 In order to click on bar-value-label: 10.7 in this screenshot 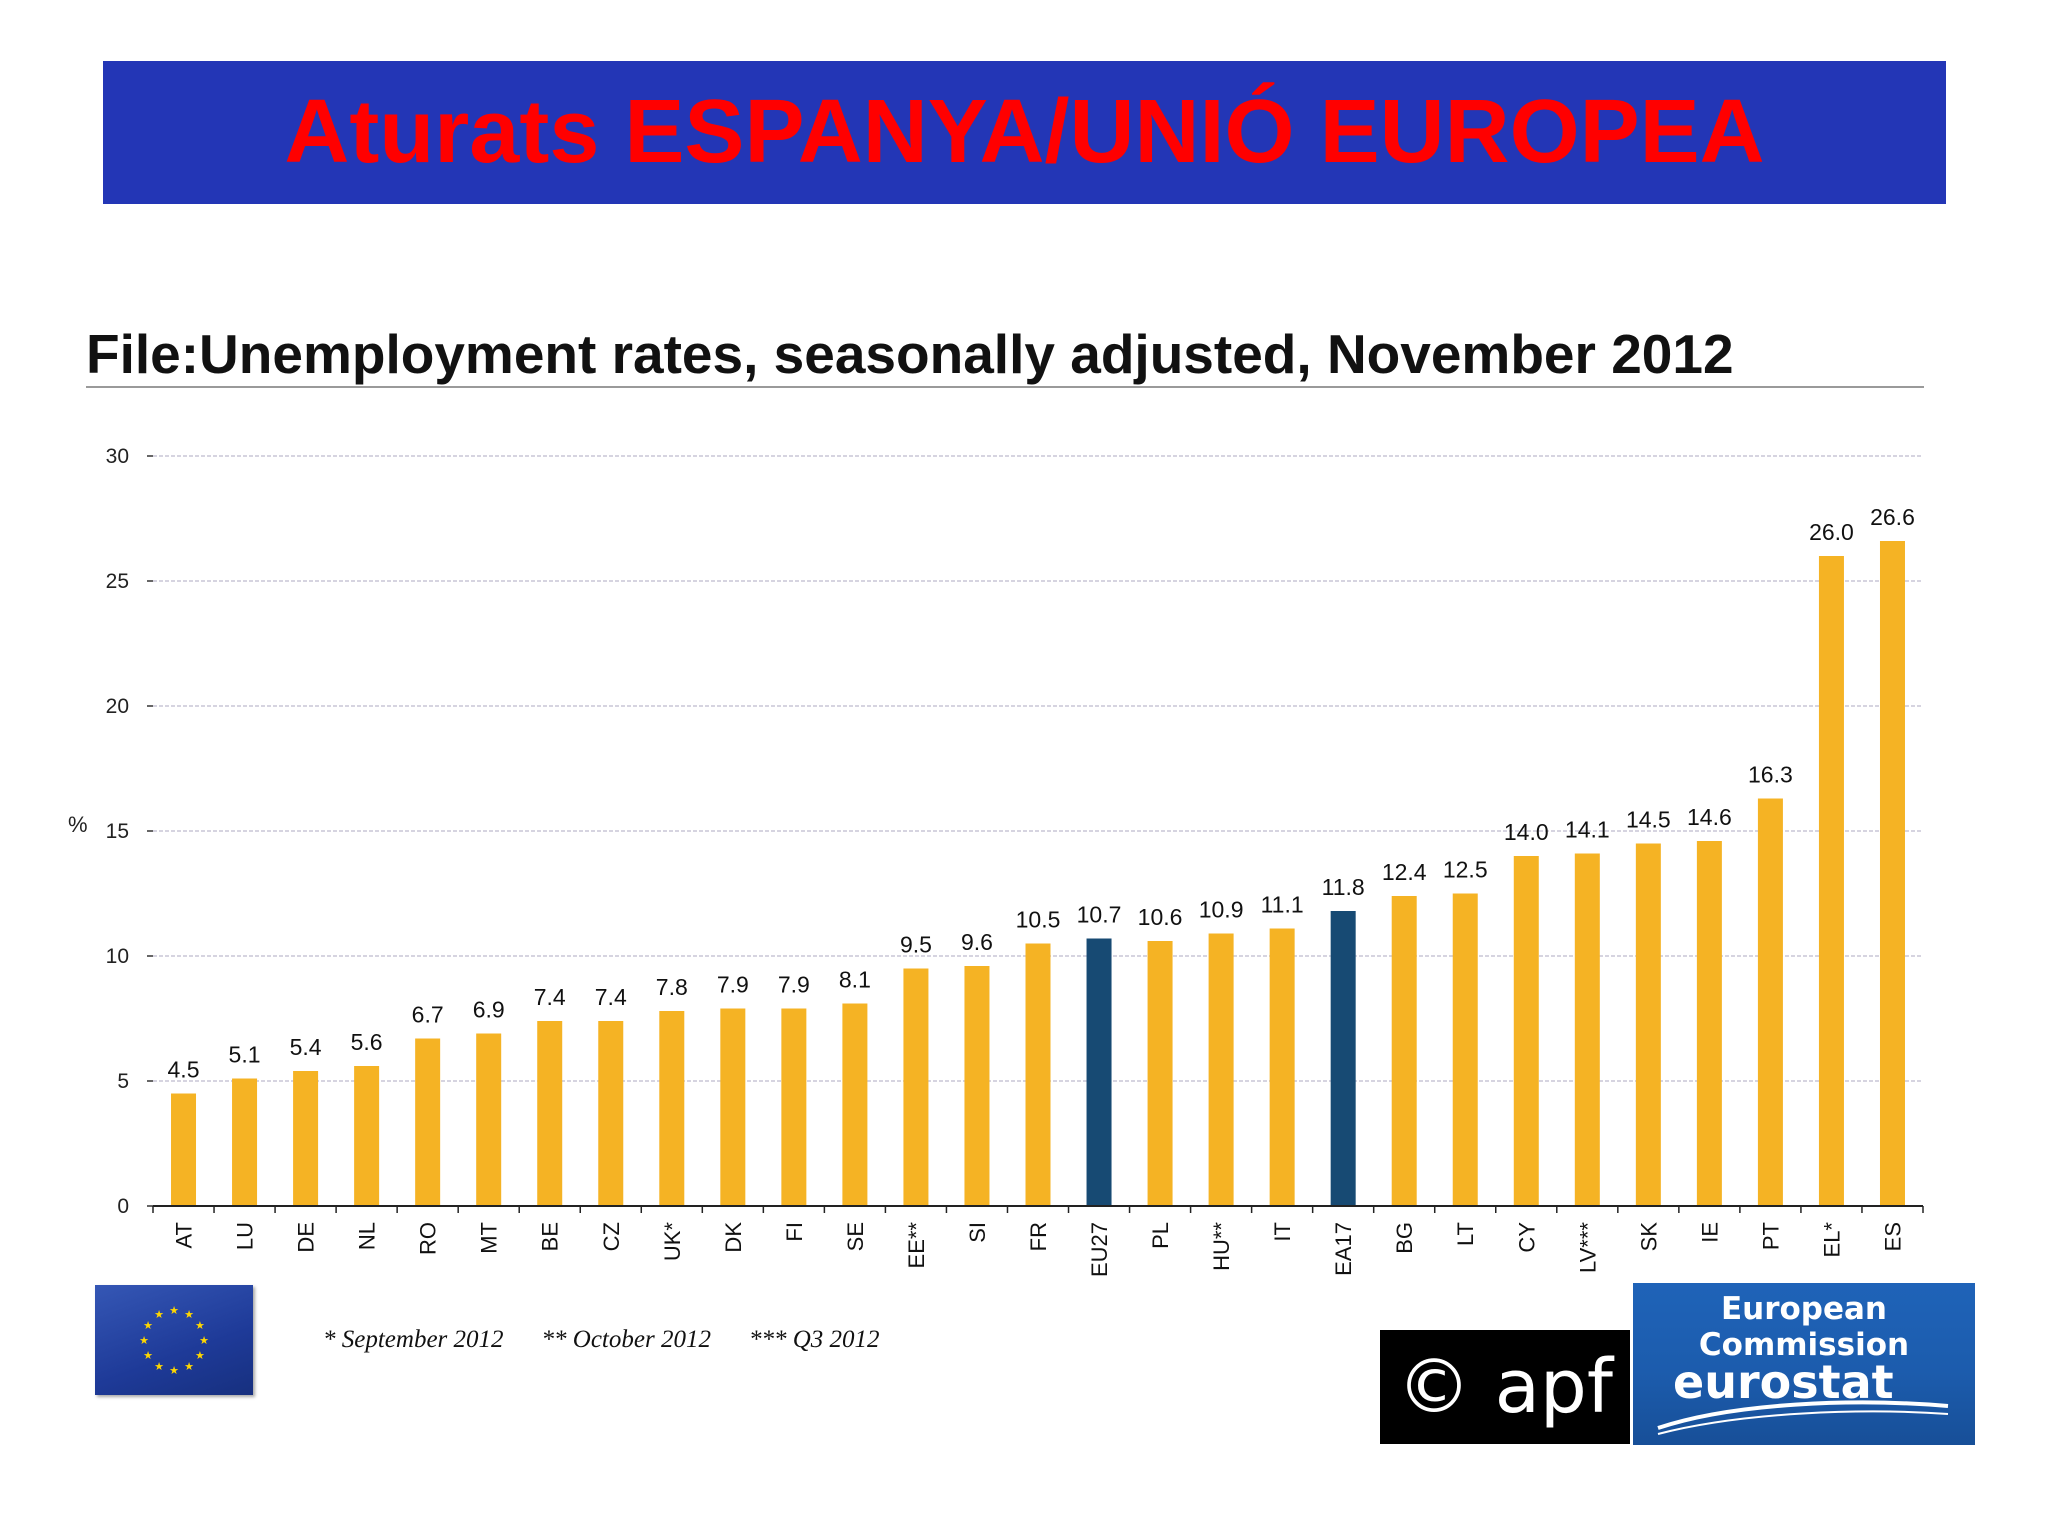, I will do `click(1099, 915)`.